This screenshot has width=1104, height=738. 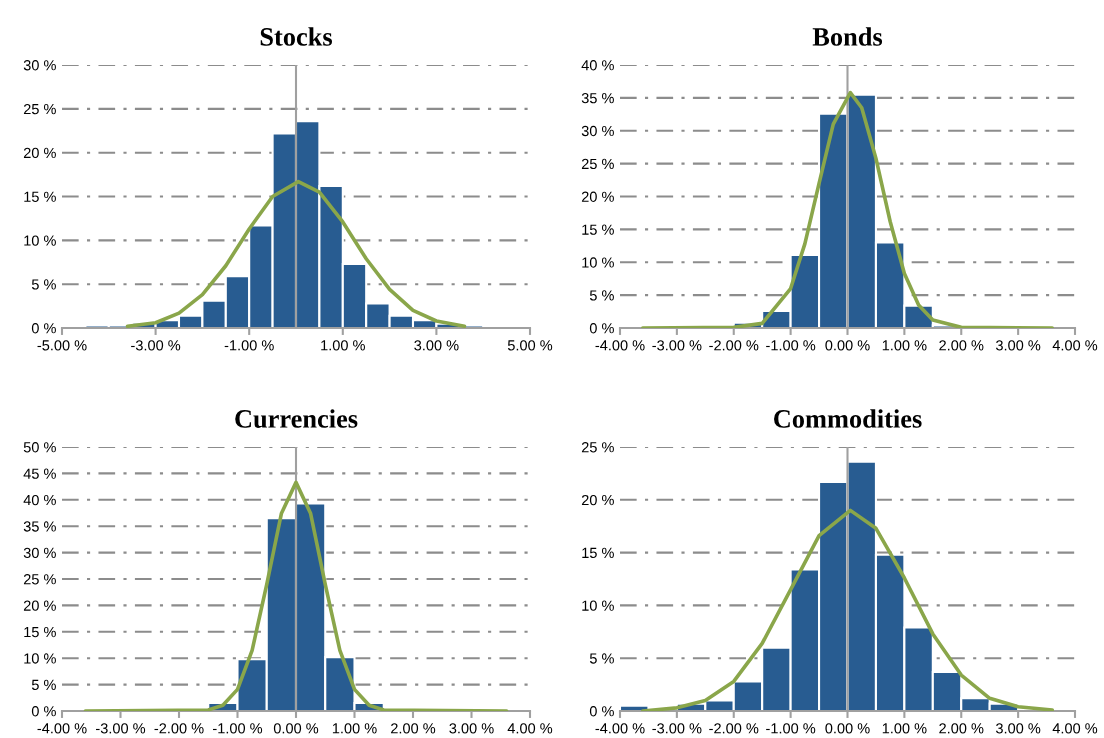 What do you see at coordinates (296, 36) in the screenshot?
I see `chart-title: Stocks` at bounding box center [296, 36].